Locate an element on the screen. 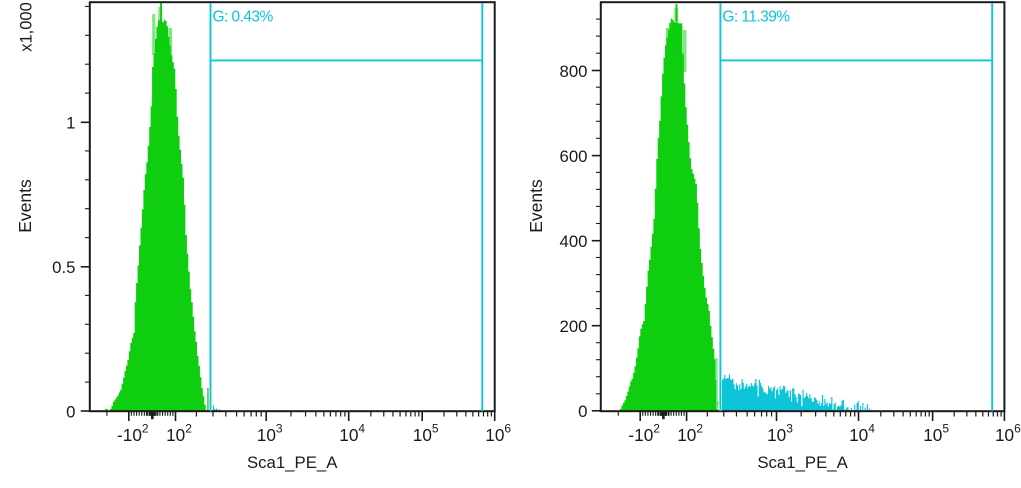 Image resolution: width=1021 pixels, height=488 pixels. svg-text: 200 is located at coordinates (574, 326).